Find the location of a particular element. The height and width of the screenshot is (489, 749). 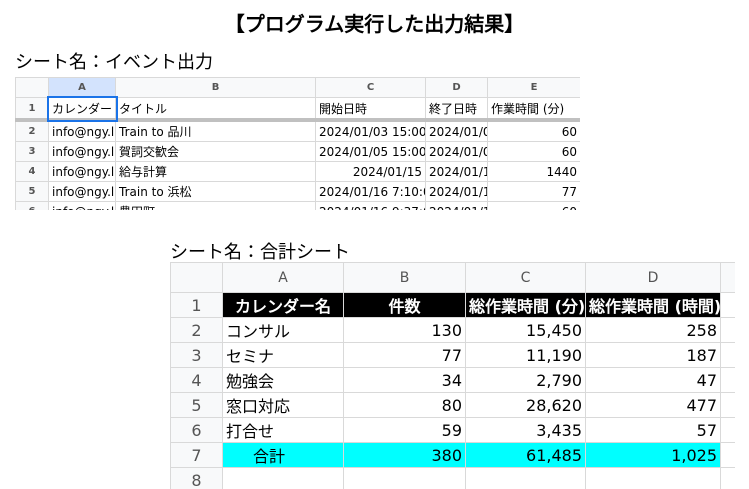

cell: Train to 浜松 is located at coordinates (215, 191).